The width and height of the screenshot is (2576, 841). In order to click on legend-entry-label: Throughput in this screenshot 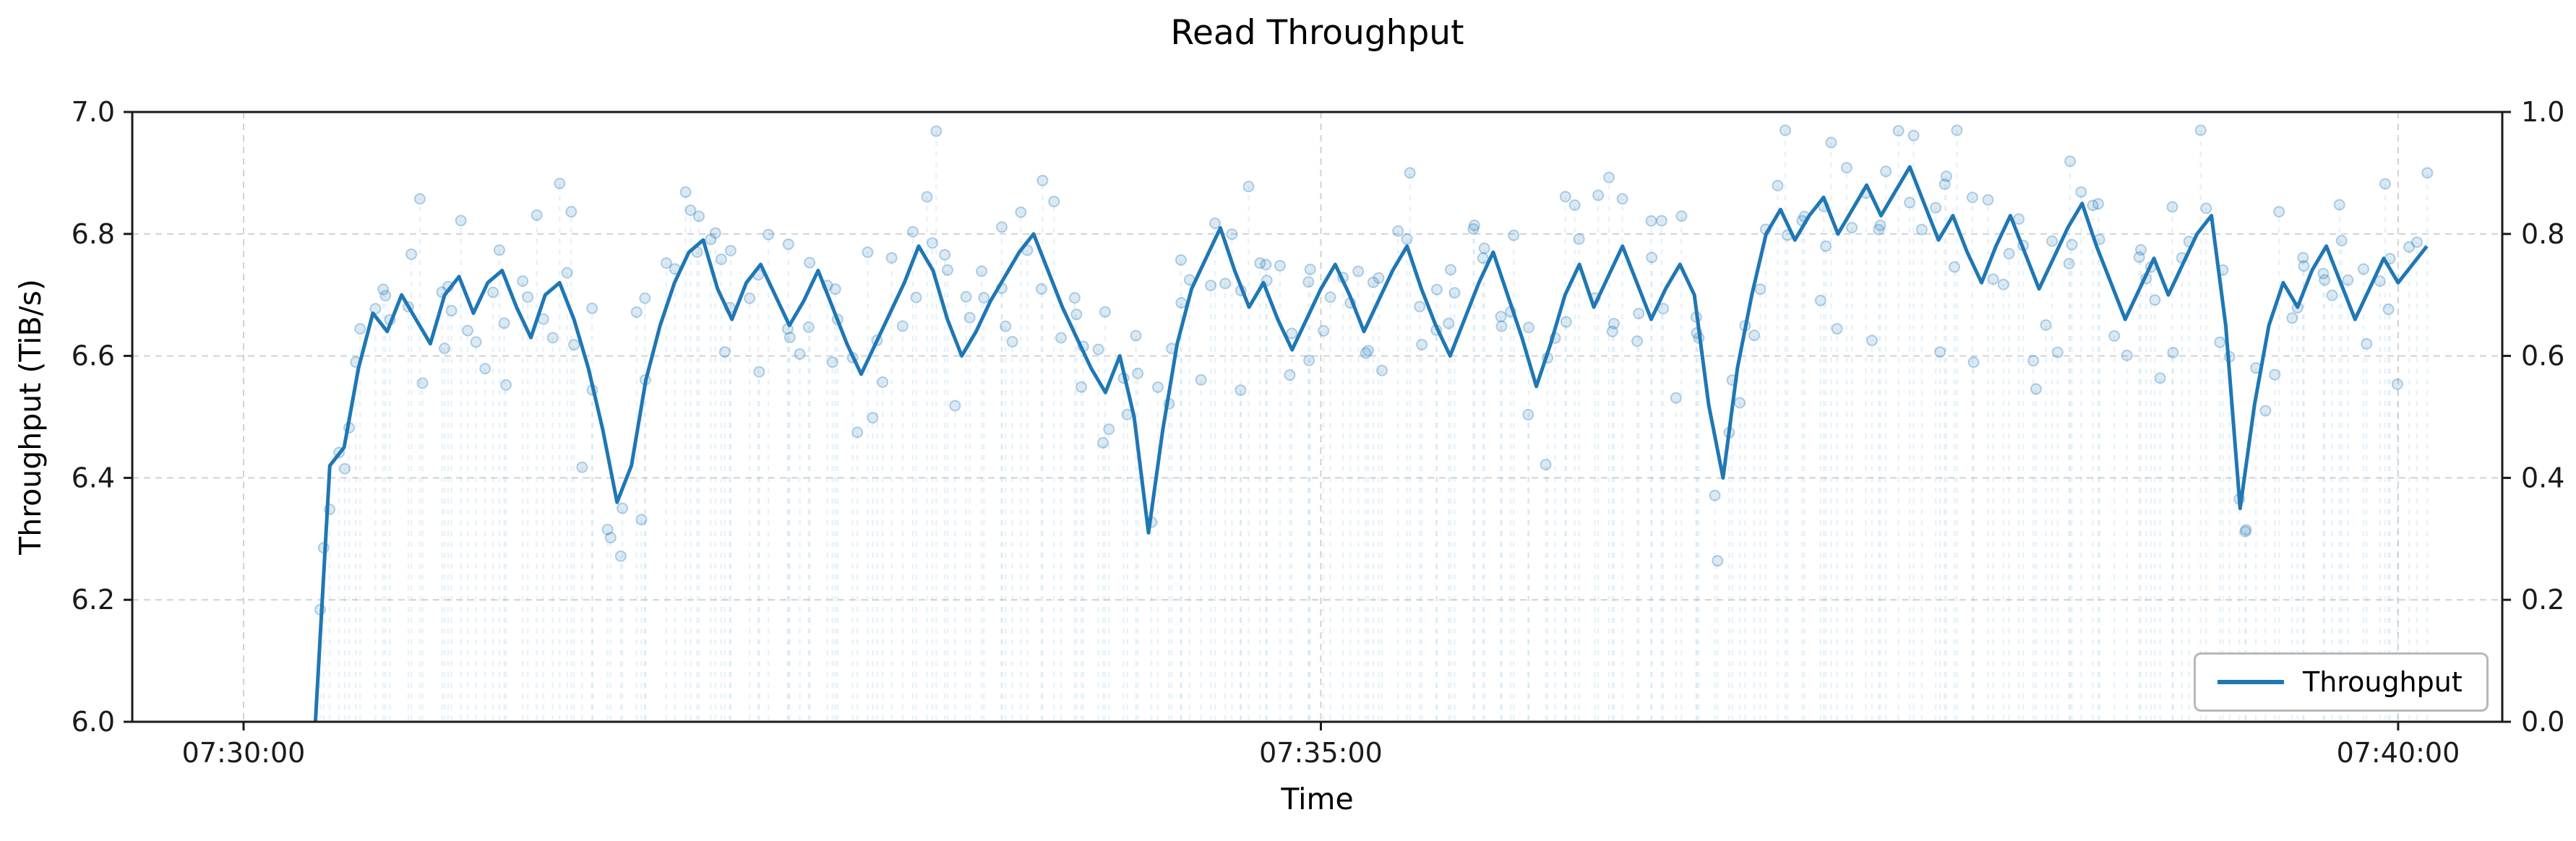, I will do `click(2383, 682)`.